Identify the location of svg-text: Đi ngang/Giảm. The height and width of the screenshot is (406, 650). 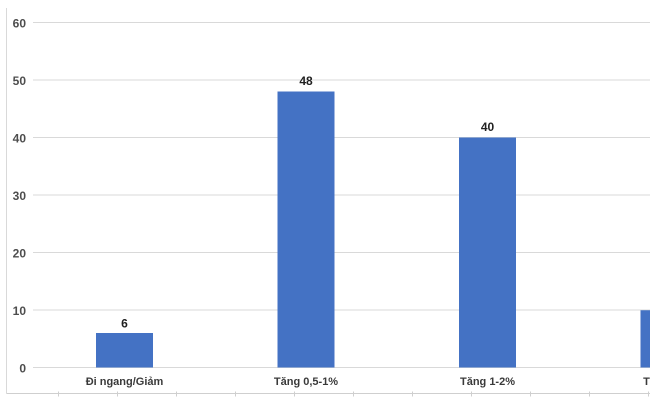
(125, 382).